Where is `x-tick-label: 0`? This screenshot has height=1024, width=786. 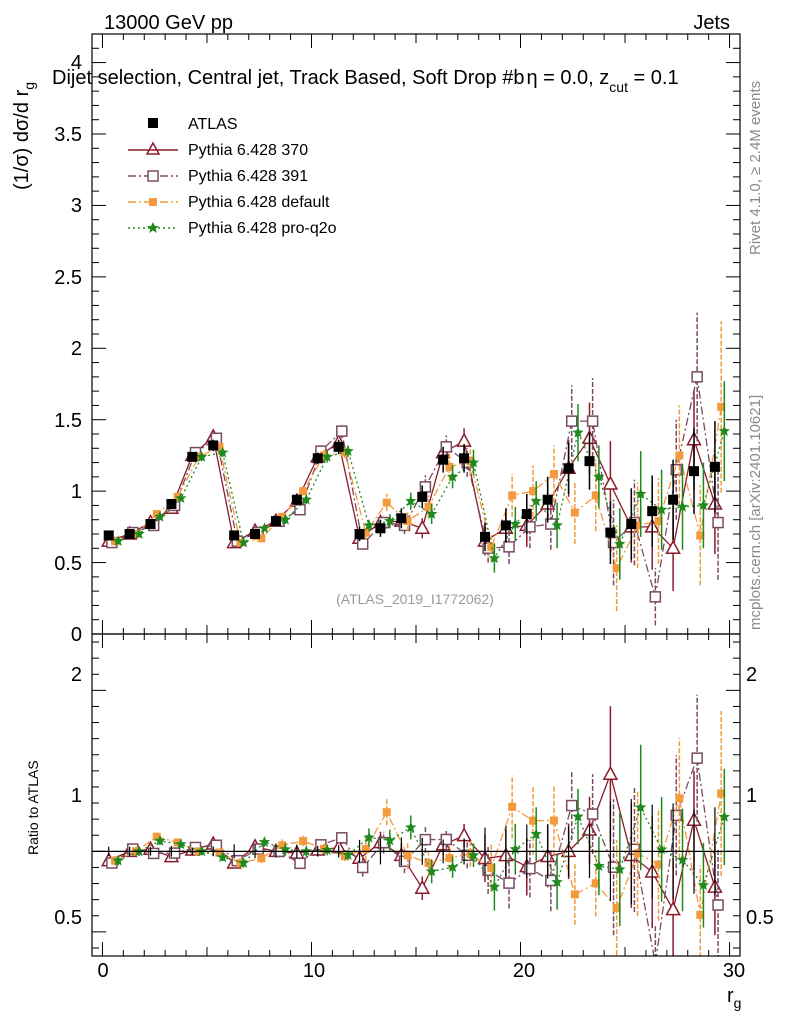
x-tick-label: 0 is located at coordinates (102, 971).